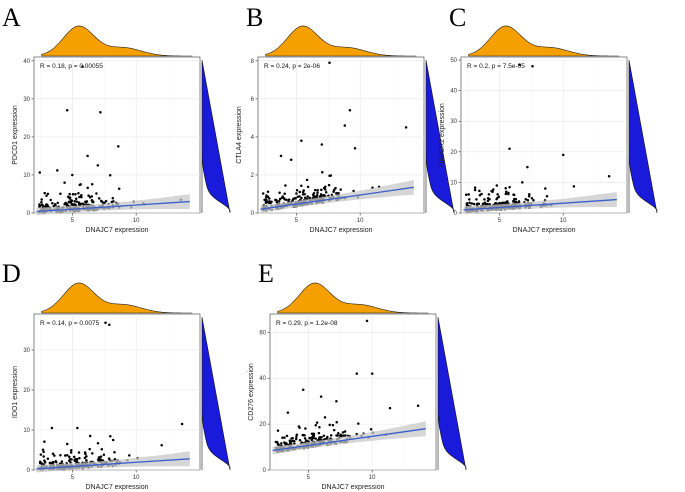 Image resolution: width=685 pixels, height=492 pixels. Describe the element at coordinates (26, 391) in the screenshot. I see `y-tick-label: 20` at that location.